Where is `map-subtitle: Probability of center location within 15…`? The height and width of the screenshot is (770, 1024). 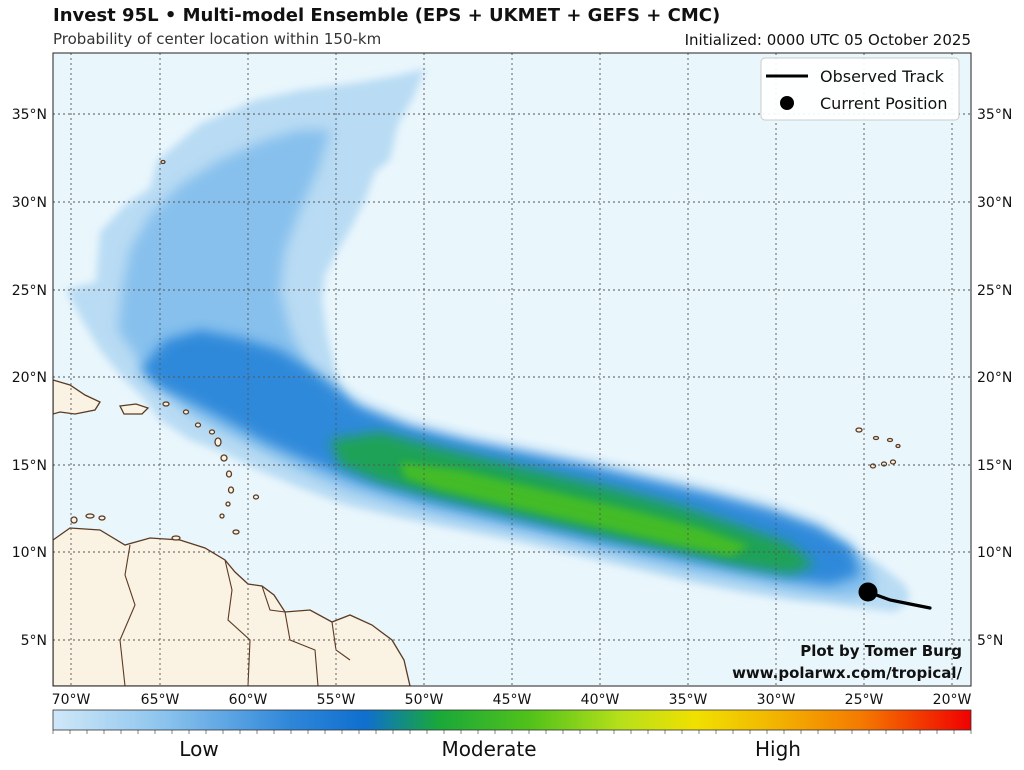 map-subtitle: Probability of center location within 15… is located at coordinates (217, 39).